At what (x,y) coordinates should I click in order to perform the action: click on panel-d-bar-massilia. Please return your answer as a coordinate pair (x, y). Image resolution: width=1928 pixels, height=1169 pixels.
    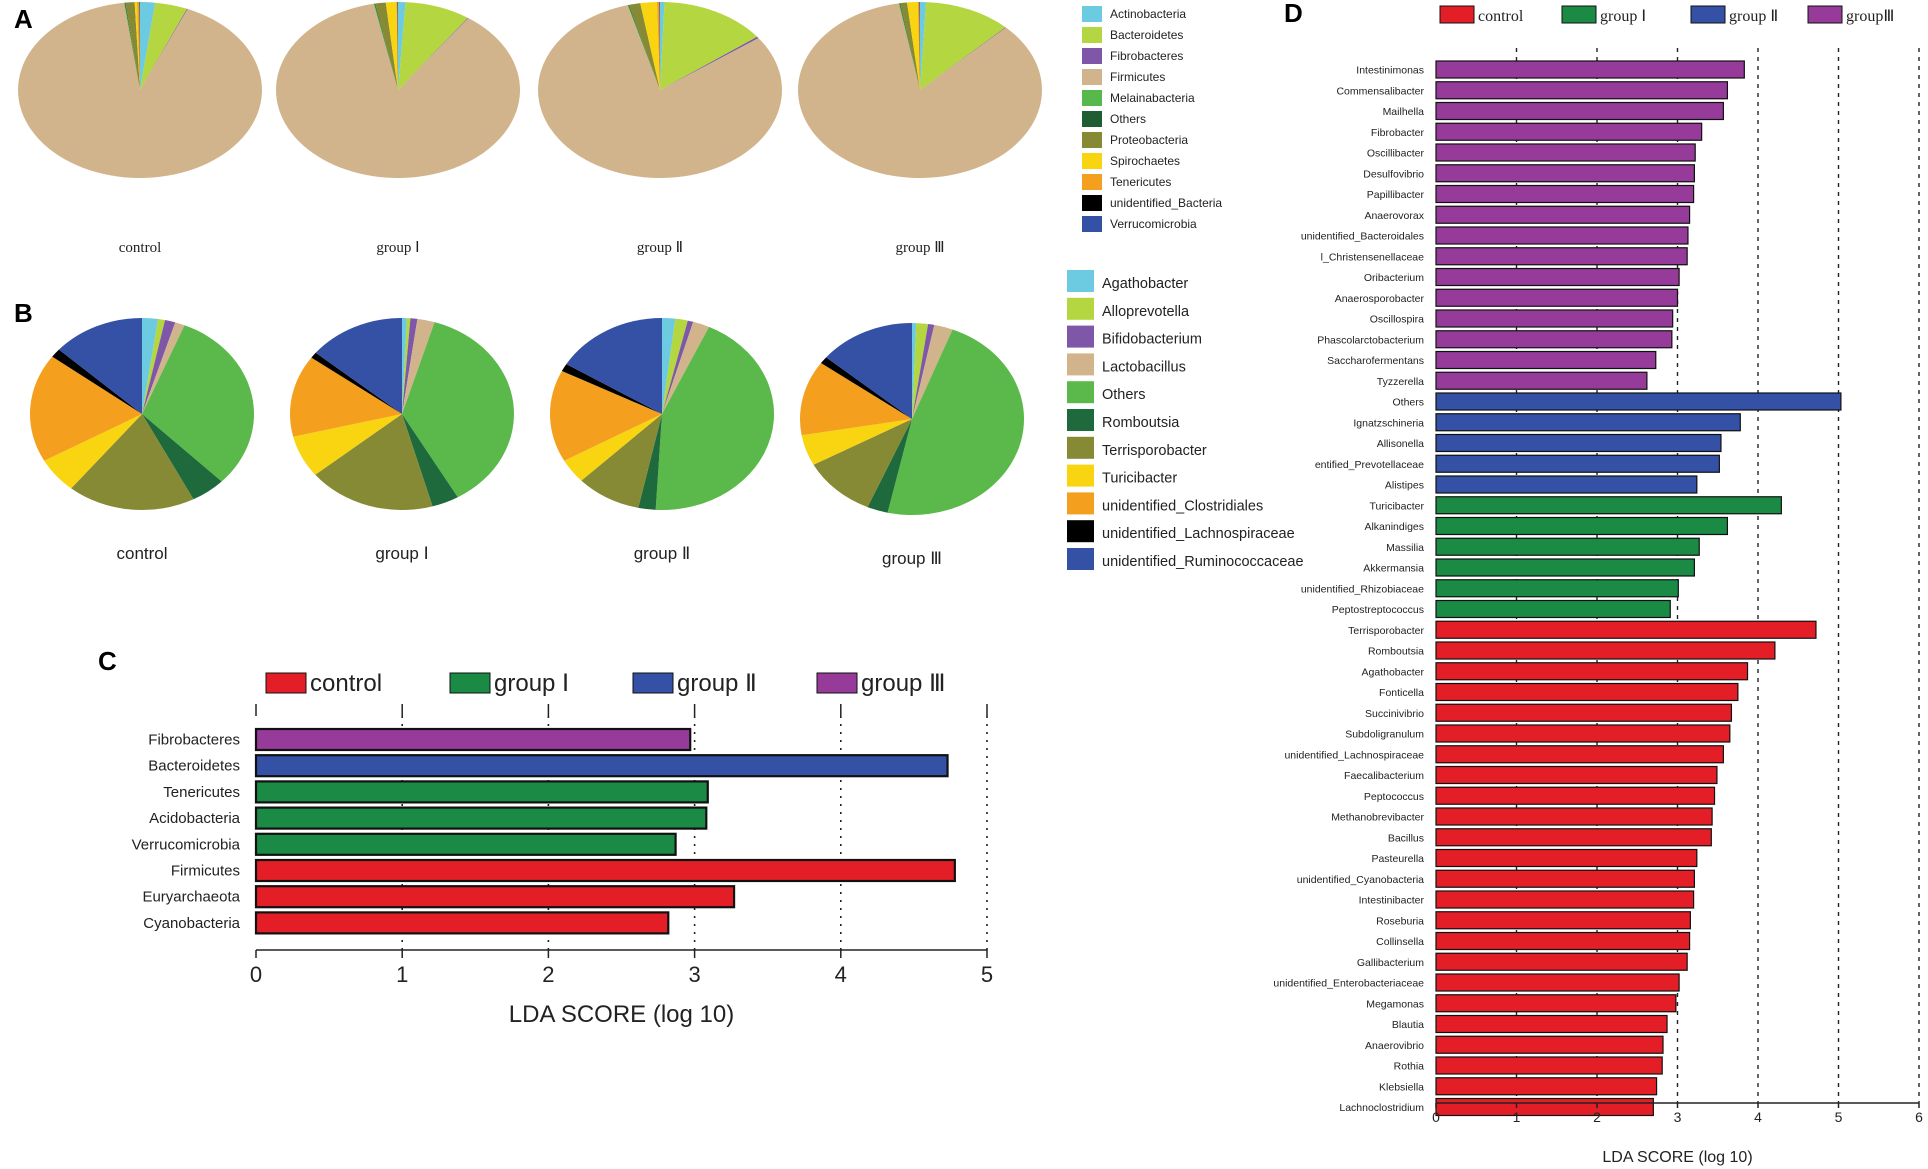
    Looking at the image, I should click on (1567, 546).